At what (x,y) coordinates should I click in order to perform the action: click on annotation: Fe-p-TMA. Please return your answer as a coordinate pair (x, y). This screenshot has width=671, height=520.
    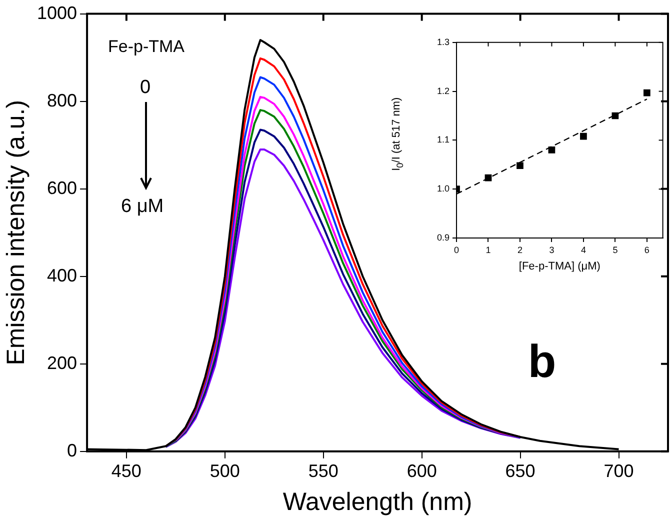
    Looking at the image, I should click on (146, 46).